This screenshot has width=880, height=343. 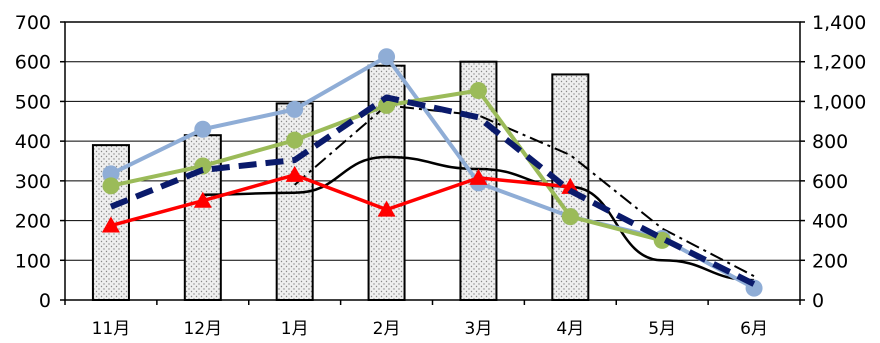 What do you see at coordinates (295, 329) in the screenshot?
I see `x-tick-label: 1月` at bounding box center [295, 329].